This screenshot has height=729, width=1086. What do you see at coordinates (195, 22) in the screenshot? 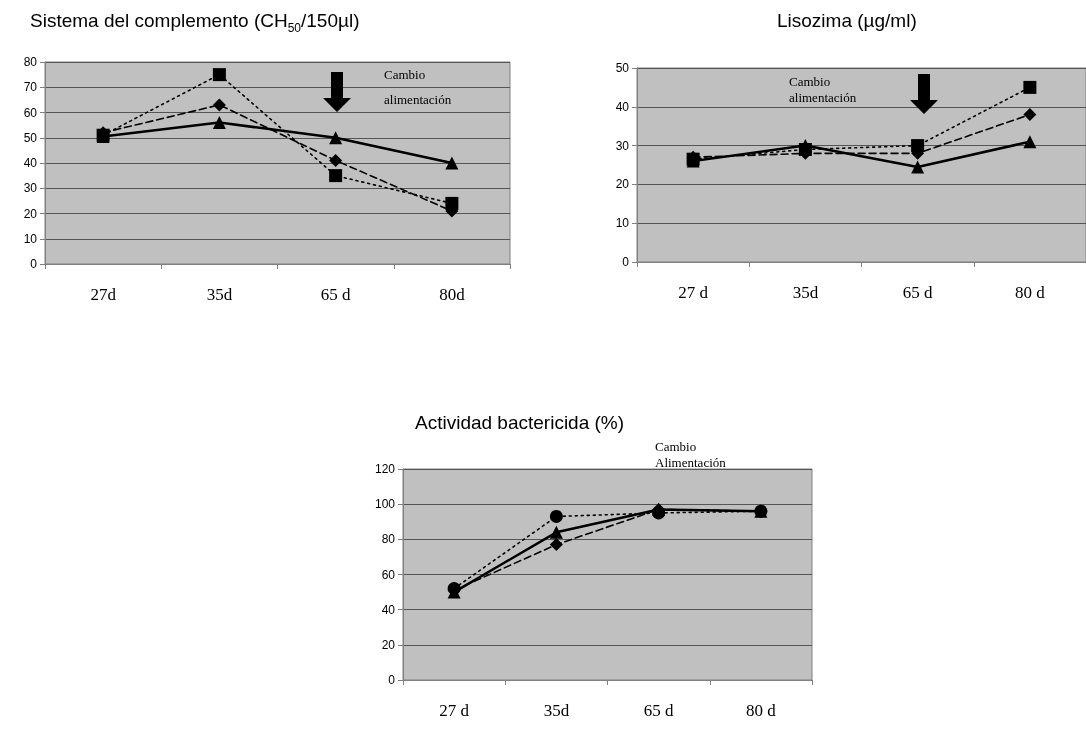
I see `chart-title: Sistema del complemento (CH$_{50}$/150µl)` at bounding box center [195, 22].